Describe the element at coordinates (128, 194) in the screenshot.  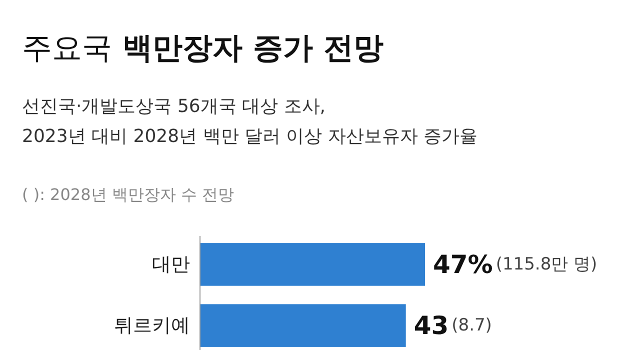
I see `text: ( ): 2028년 백만장자 수 전망` at that location.